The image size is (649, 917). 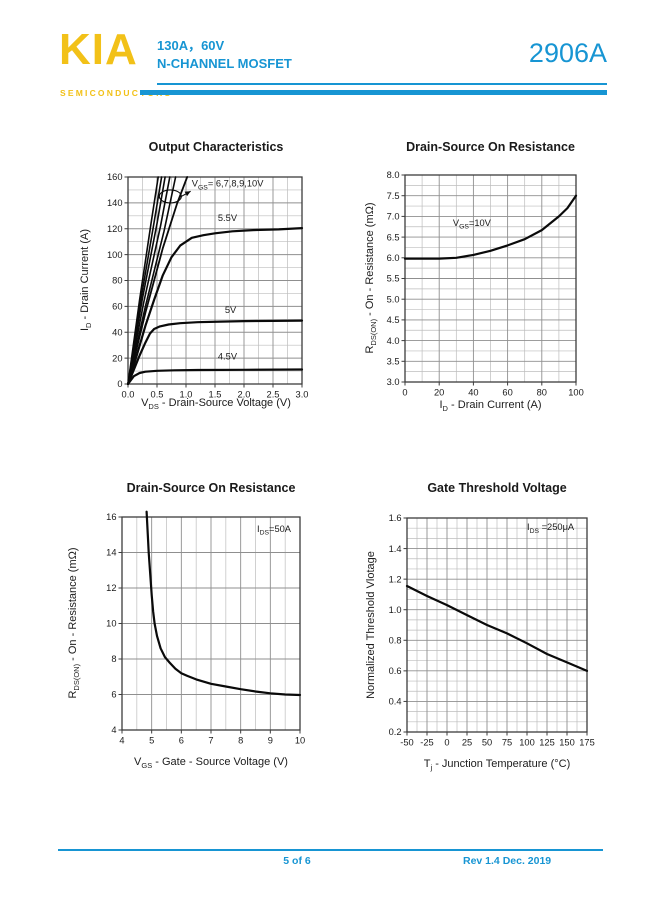 What do you see at coordinates (205, 628) in the screenshot?
I see `rds-vs-vgs-chart: 4 5 6 7 8 9 10 4 6 8 10 12 14 16 IDS=50A` at bounding box center [205, 628].